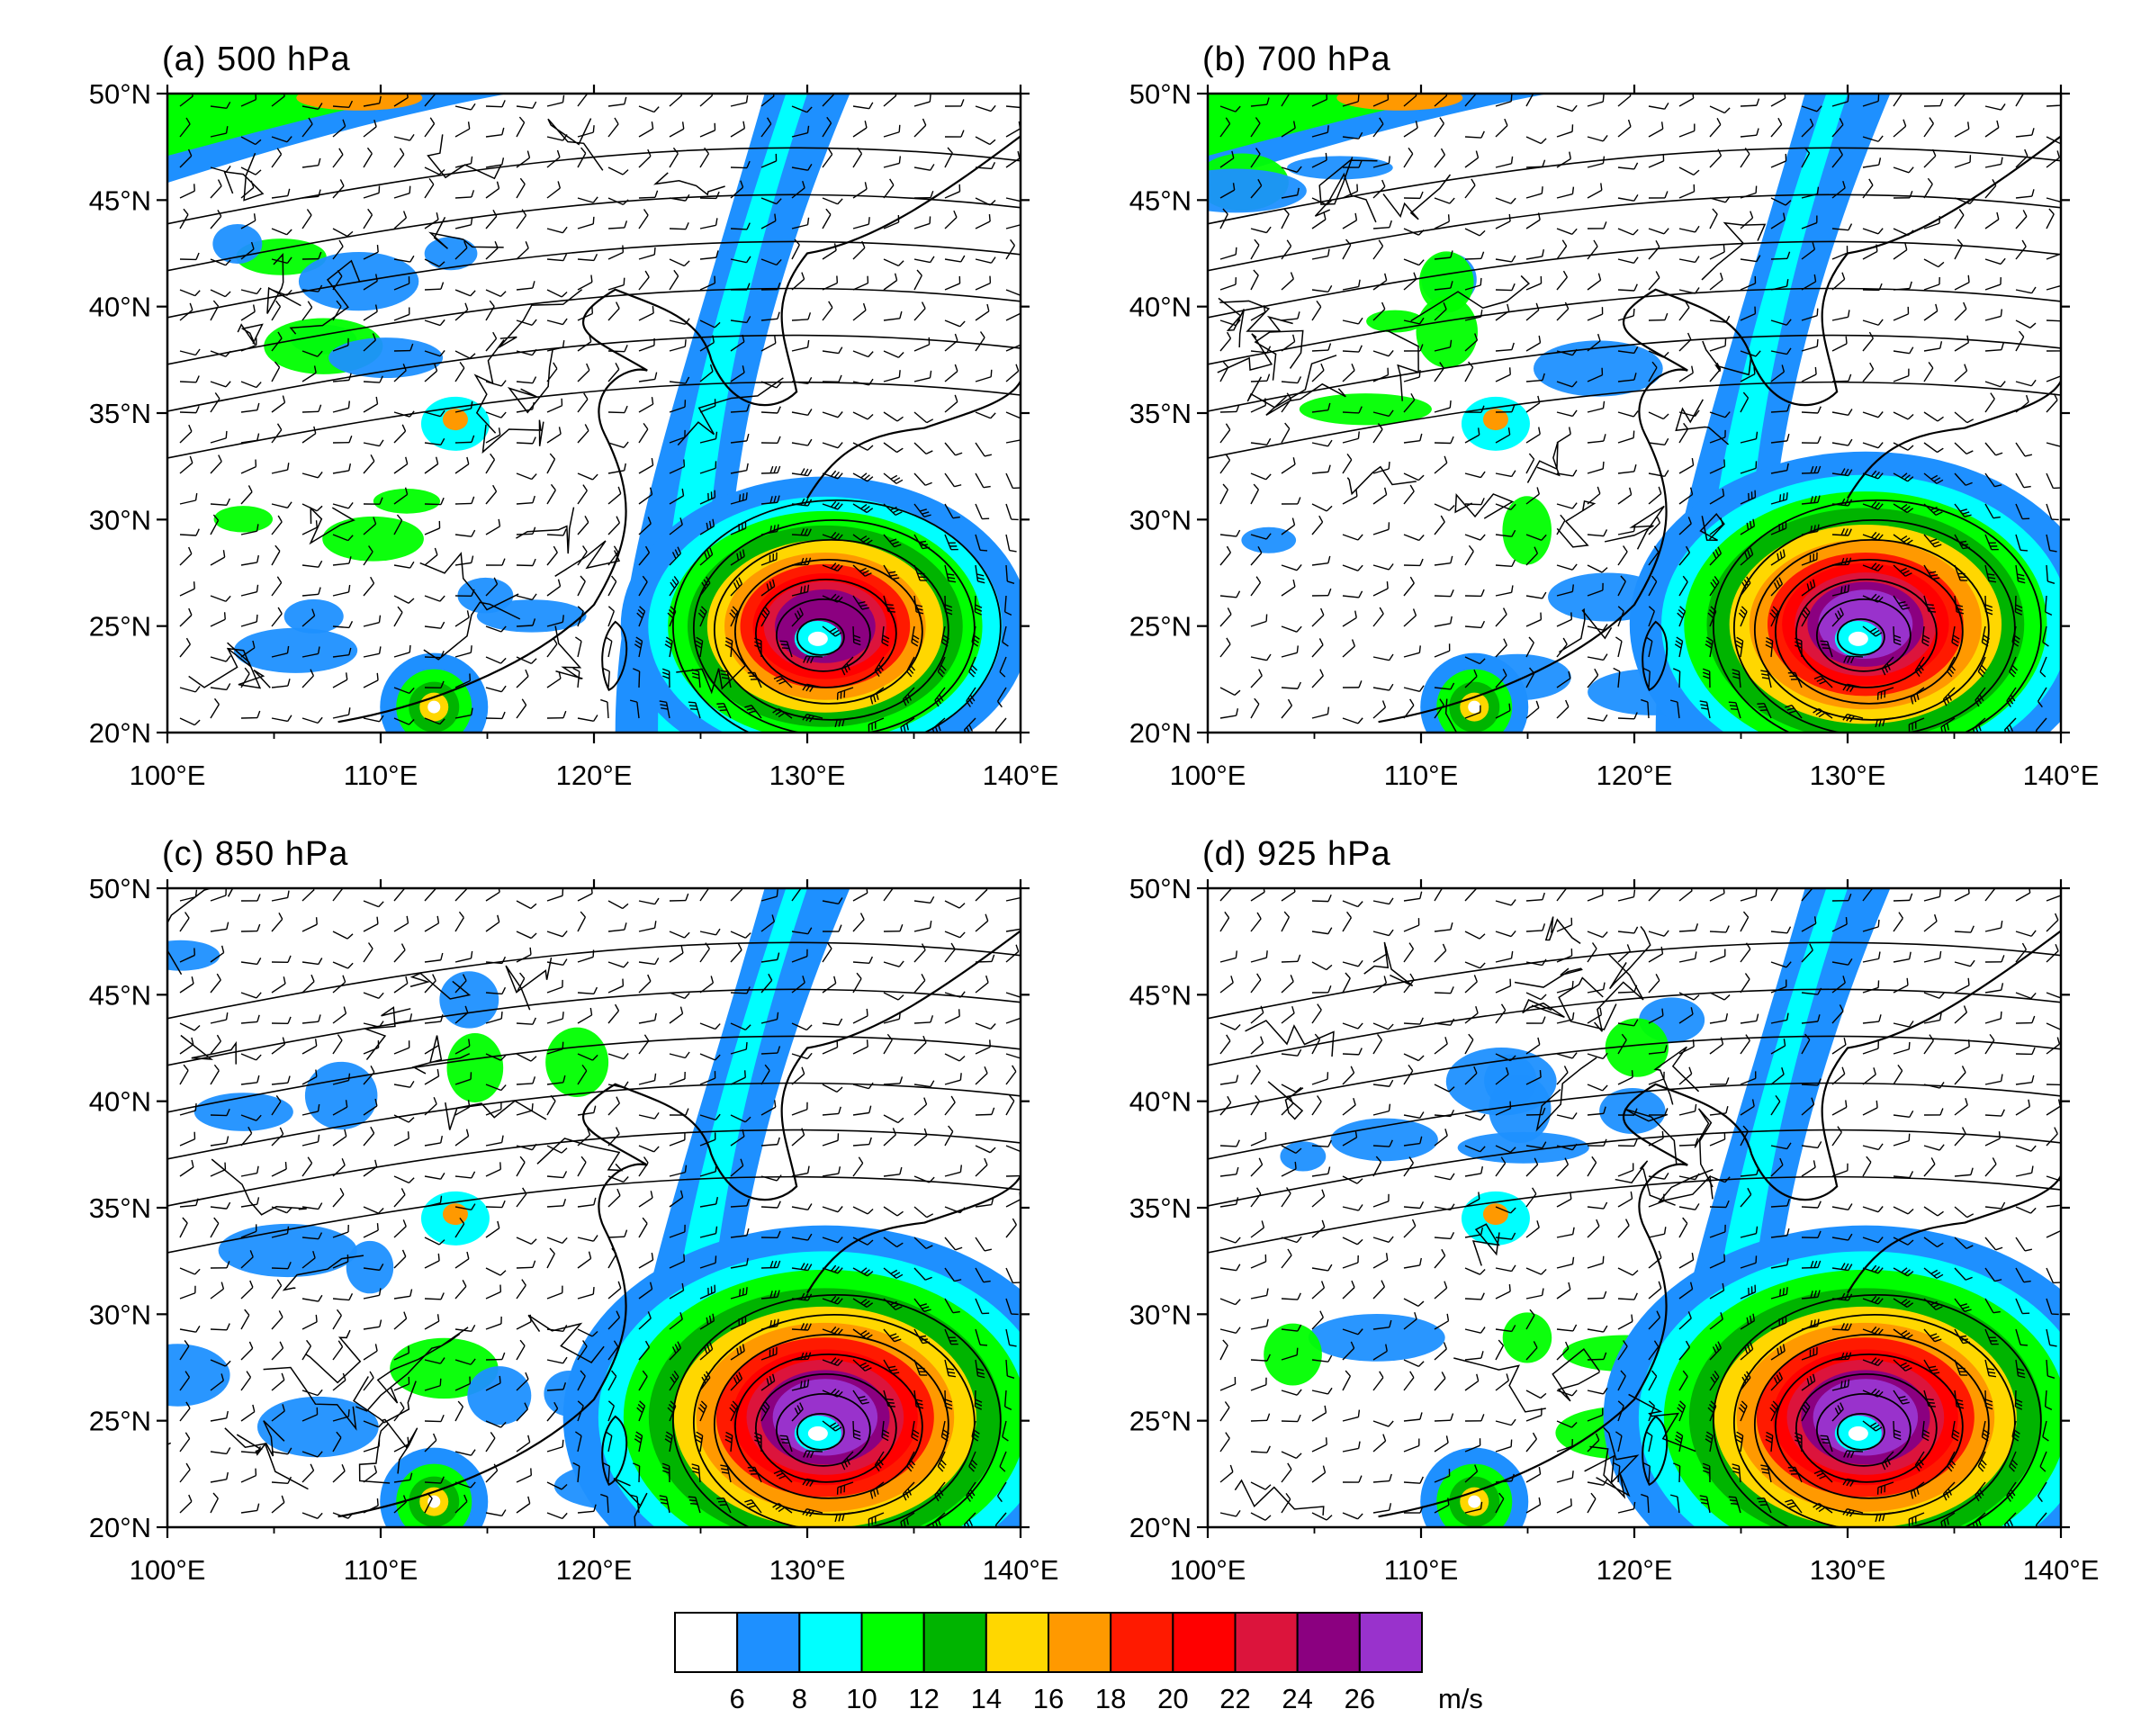 The width and height of the screenshot is (2132, 1736). What do you see at coordinates (1867, 633) in the screenshot?
I see `typhoon-contour-b` at bounding box center [1867, 633].